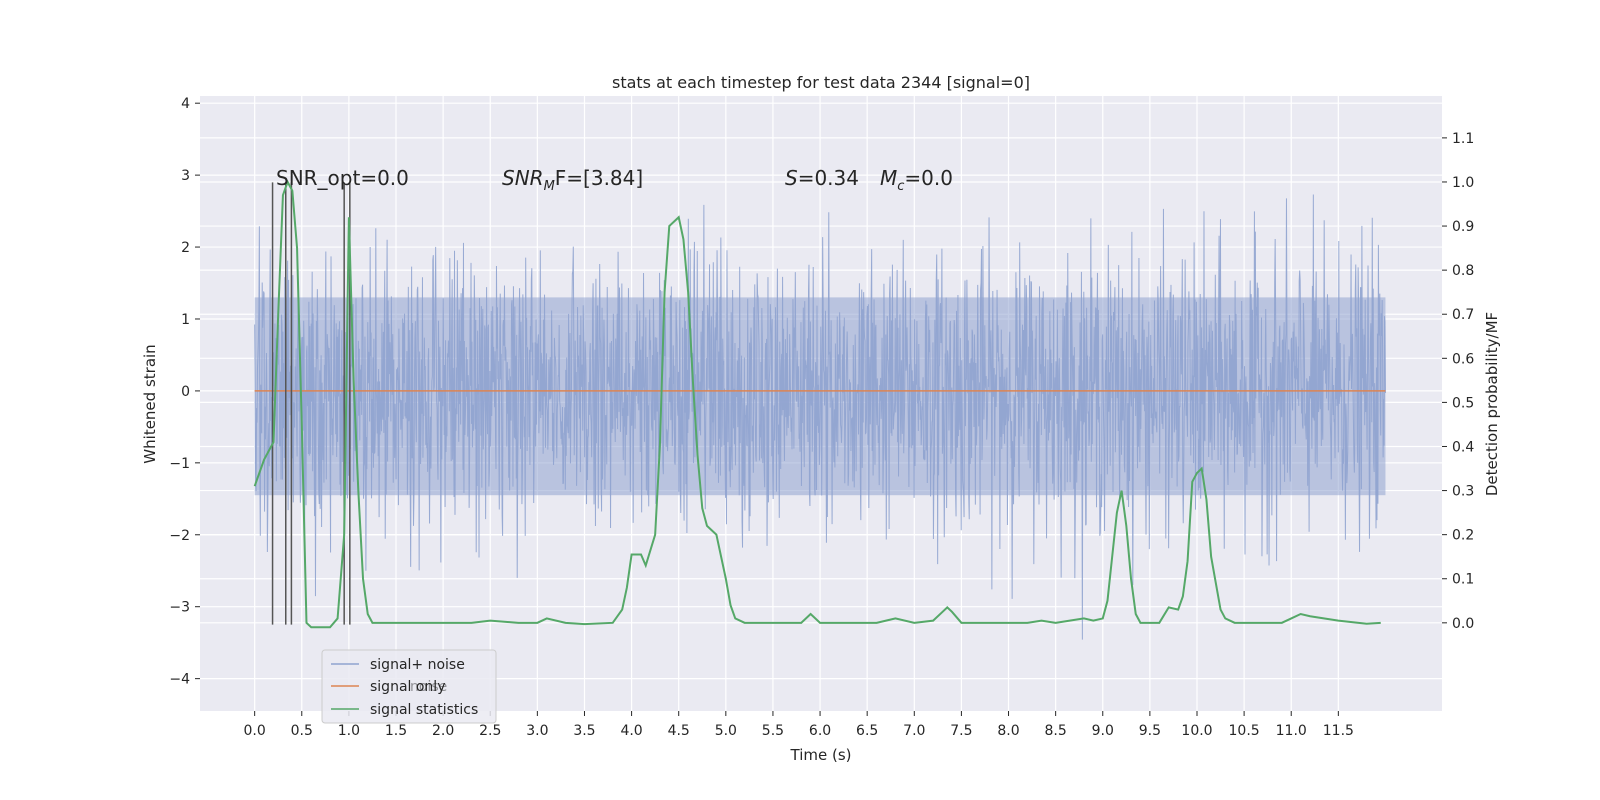  Describe the element at coordinates (828, 178) in the screenshot. I see `annotation-s-rest: =0.34` at that location.